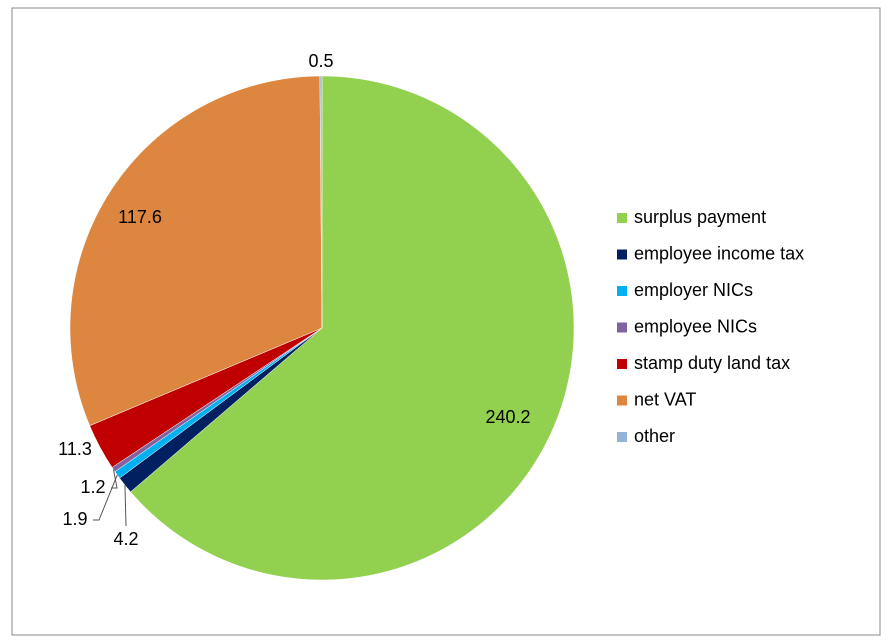 The image size is (890, 642). I want to click on data-label: 117.6, so click(140, 217).